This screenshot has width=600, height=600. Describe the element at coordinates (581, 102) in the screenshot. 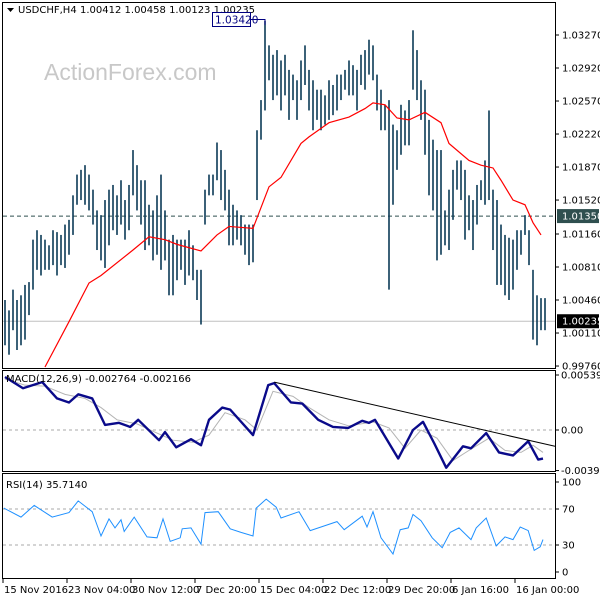

I see `price-tick-label: 1.02570` at that location.